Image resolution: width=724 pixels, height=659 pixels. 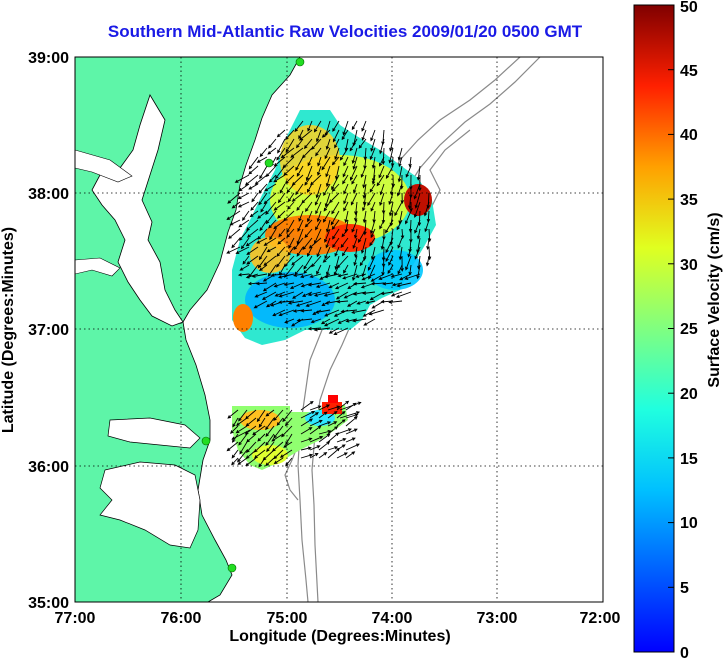 I want to click on colorbar-tick-label: 50, so click(x=689, y=8).